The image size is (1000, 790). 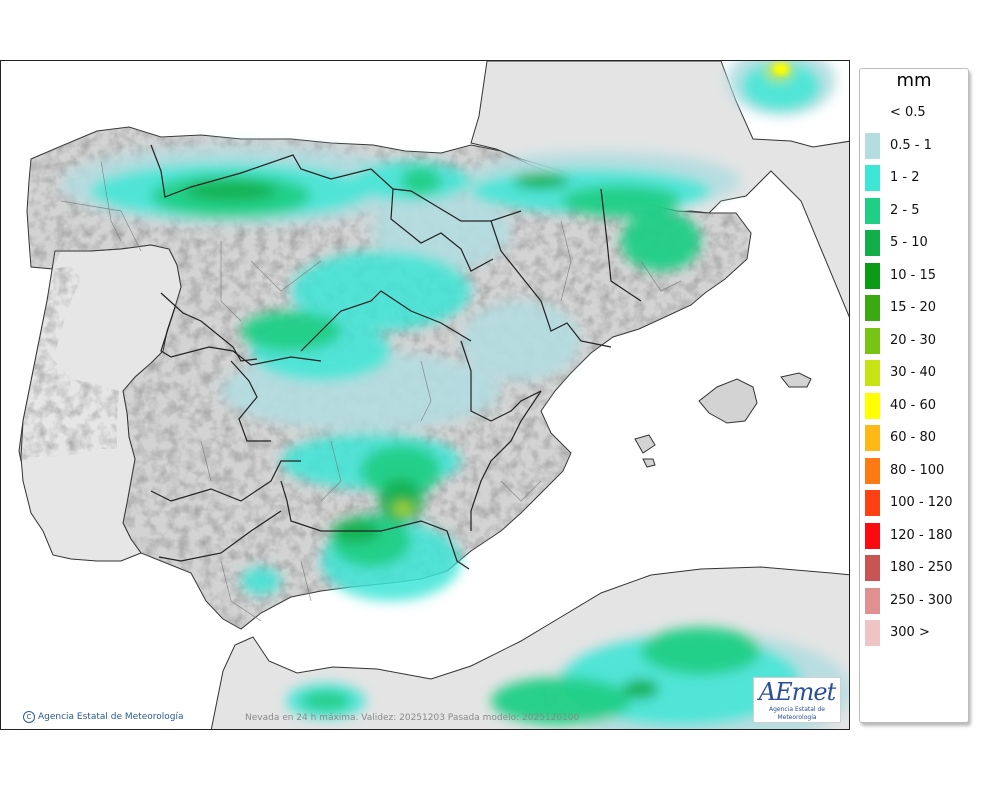 I want to click on logo-subtitle: Agencia Estatal de Meteorología, so click(x=796, y=713).